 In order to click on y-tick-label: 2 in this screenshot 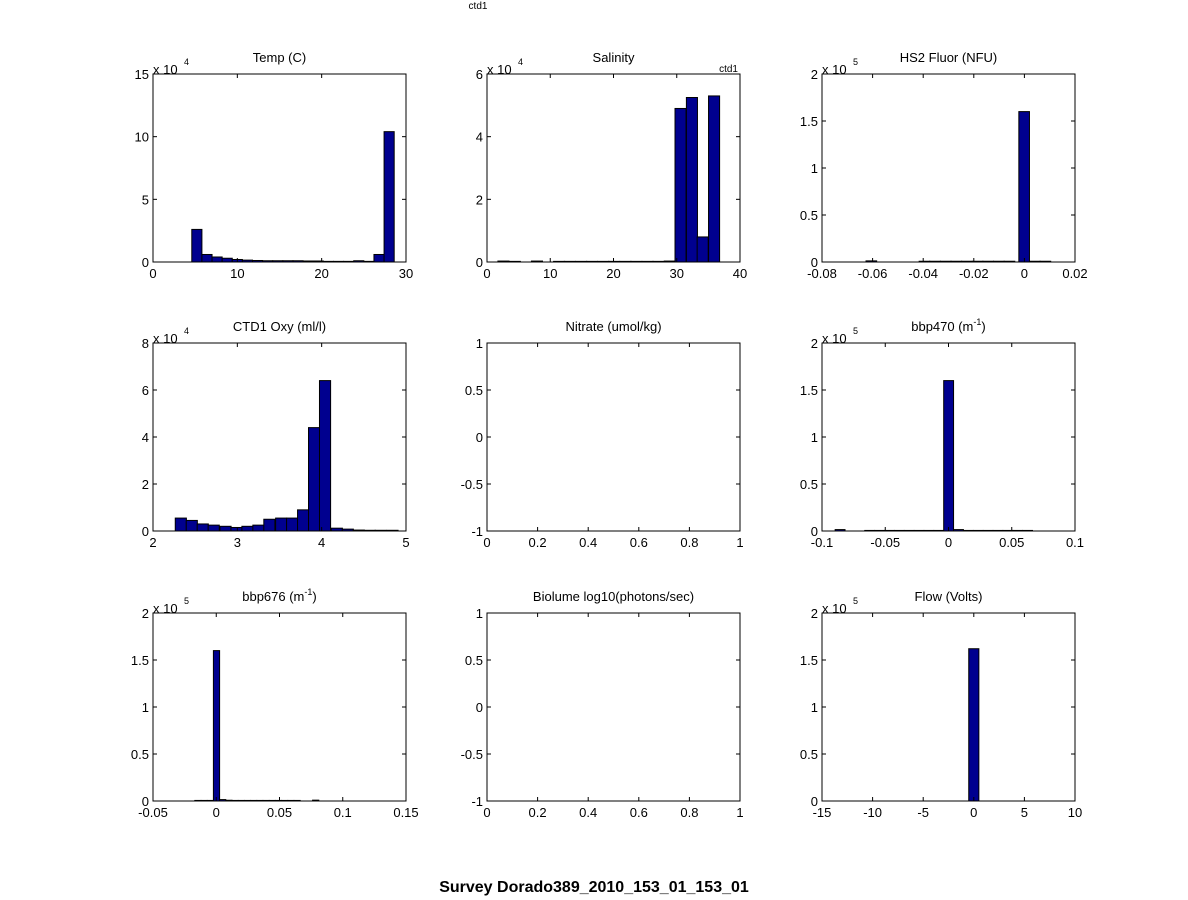, I will do `click(479, 199)`.